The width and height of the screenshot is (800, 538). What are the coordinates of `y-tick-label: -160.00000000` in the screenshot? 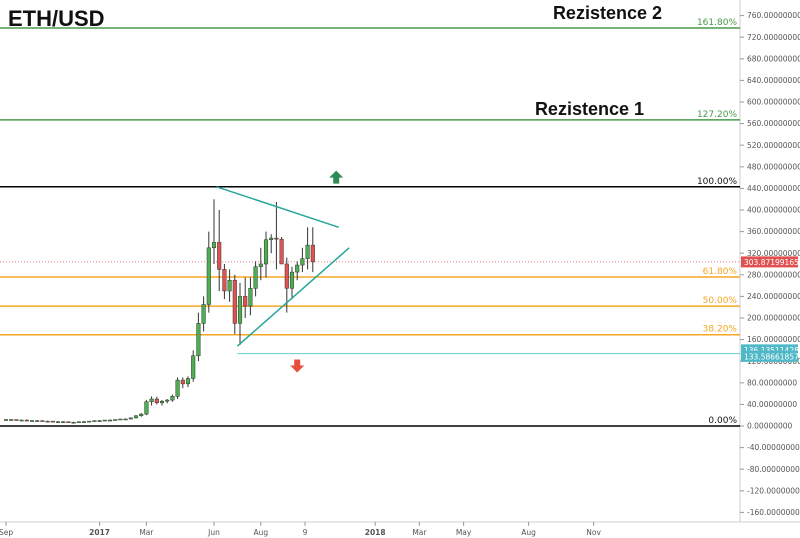 It's located at (773, 512).